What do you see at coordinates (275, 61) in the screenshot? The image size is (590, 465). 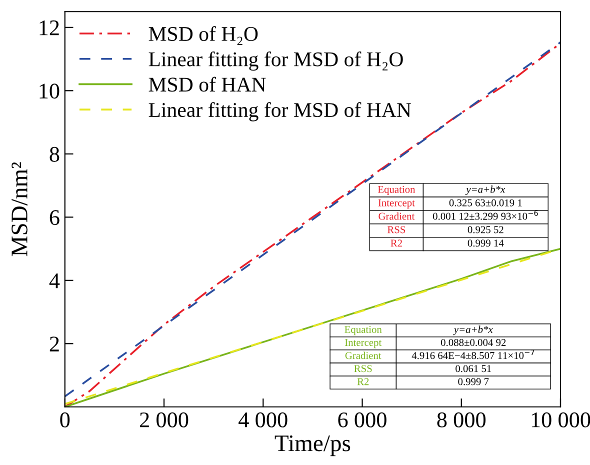 I see `legend-label: Linear fitting for MSD of H₂O` at bounding box center [275, 61].